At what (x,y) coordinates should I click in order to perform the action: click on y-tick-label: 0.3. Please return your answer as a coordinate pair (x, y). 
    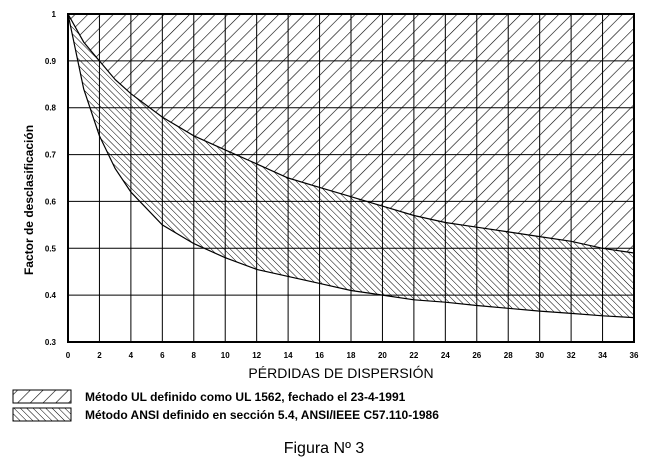
    Looking at the image, I should click on (51, 342).